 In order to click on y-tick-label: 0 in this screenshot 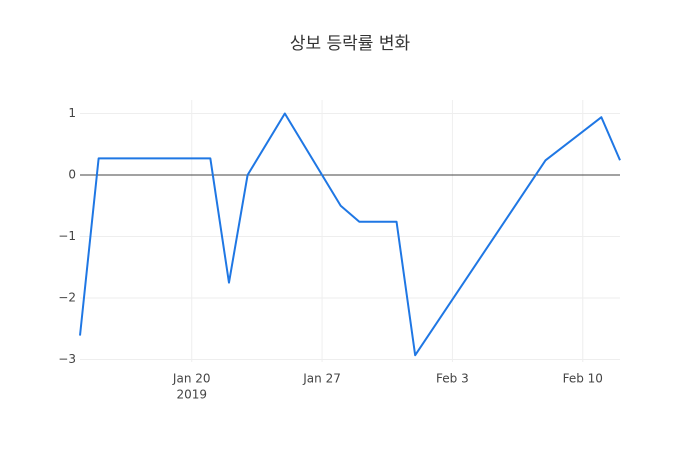, I will do `click(72, 175)`.